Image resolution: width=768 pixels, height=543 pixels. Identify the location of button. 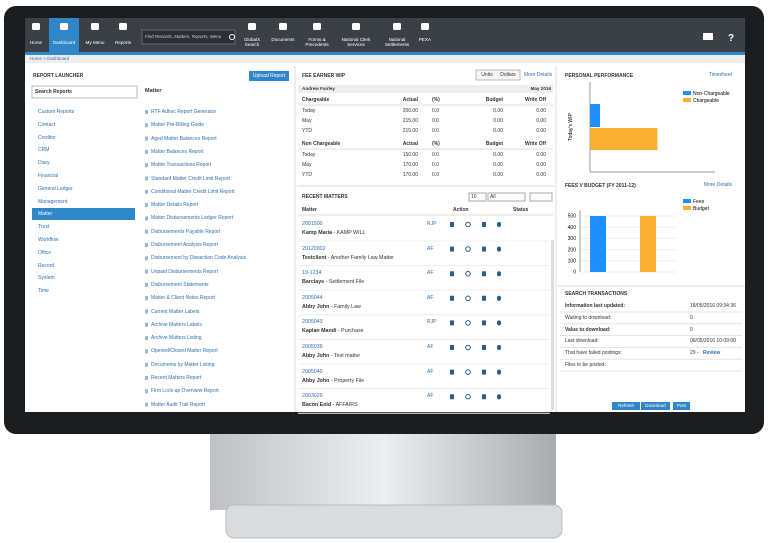
(626, 406).